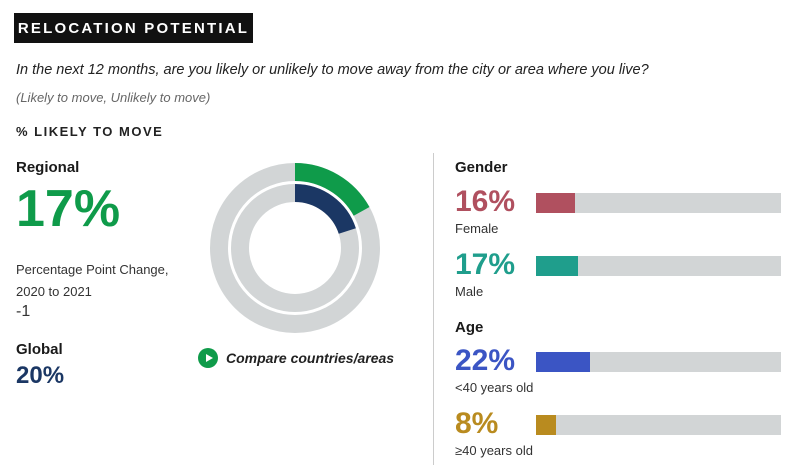 The width and height of the screenshot is (800, 473). Describe the element at coordinates (92, 280) in the screenshot. I see `change-label: Percentage Point Change, 2020 to 2021` at that location.